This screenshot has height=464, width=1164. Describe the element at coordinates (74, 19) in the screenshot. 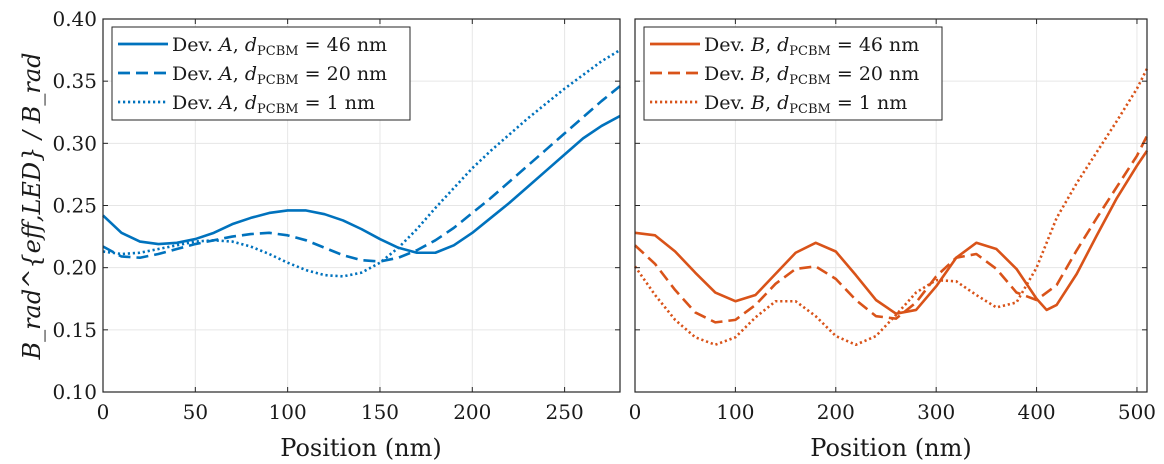

I see `y-tick-label: 0.40` at that location.